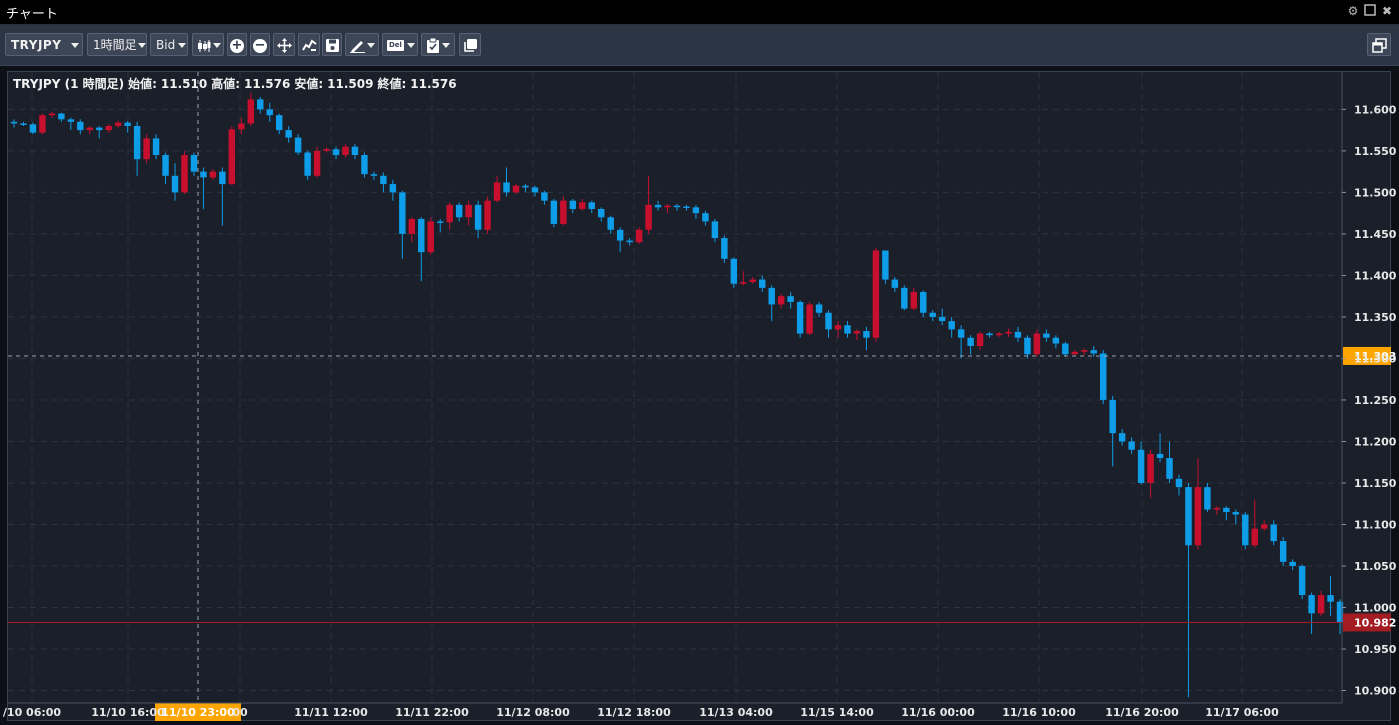 The image size is (1399, 725). Describe the element at coordinates (169, 44) in the screenshot. I see `price-type-select: Bid` at that location.